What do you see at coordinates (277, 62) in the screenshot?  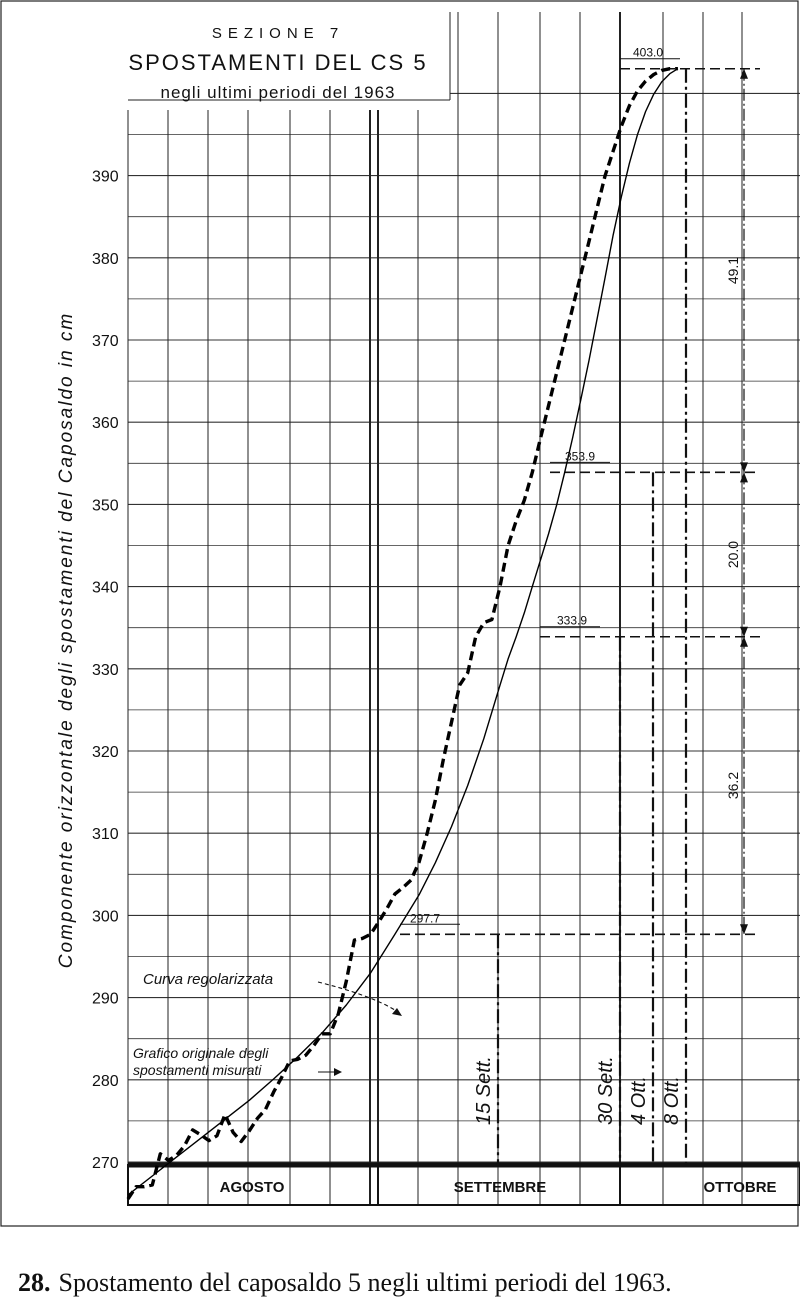 I see `chart-title-line: SPOSTAMENTI DEL CS 5` at bounding box center [277, 62].